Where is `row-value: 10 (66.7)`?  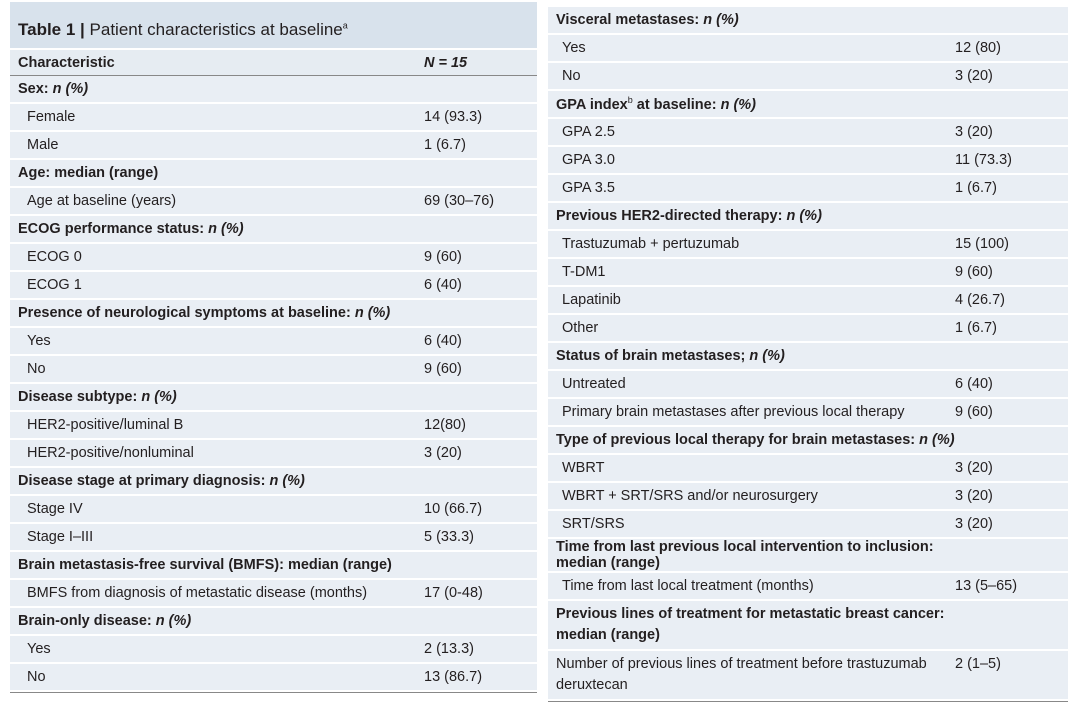
row-value: 10 (66.7) is located at coordinates (453, 509).